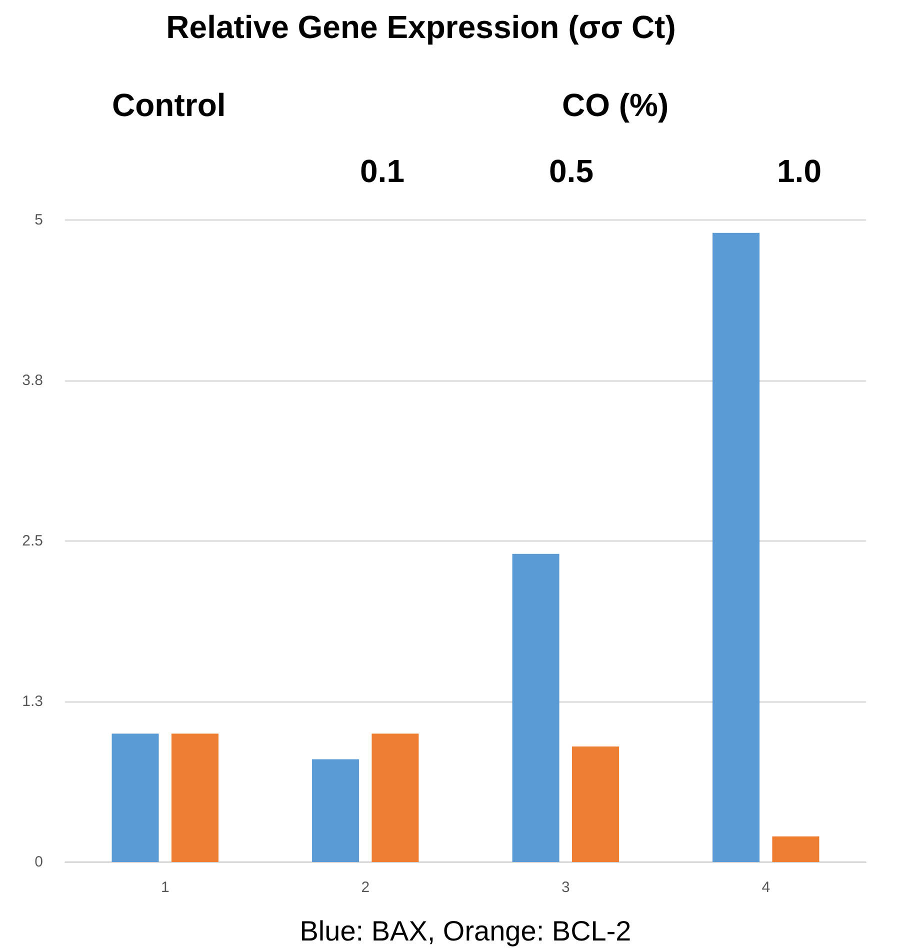 The image size is (911, 952). Describe the element at coordinates (169, 105) in the screenshot. I see `text: Control` at that location.